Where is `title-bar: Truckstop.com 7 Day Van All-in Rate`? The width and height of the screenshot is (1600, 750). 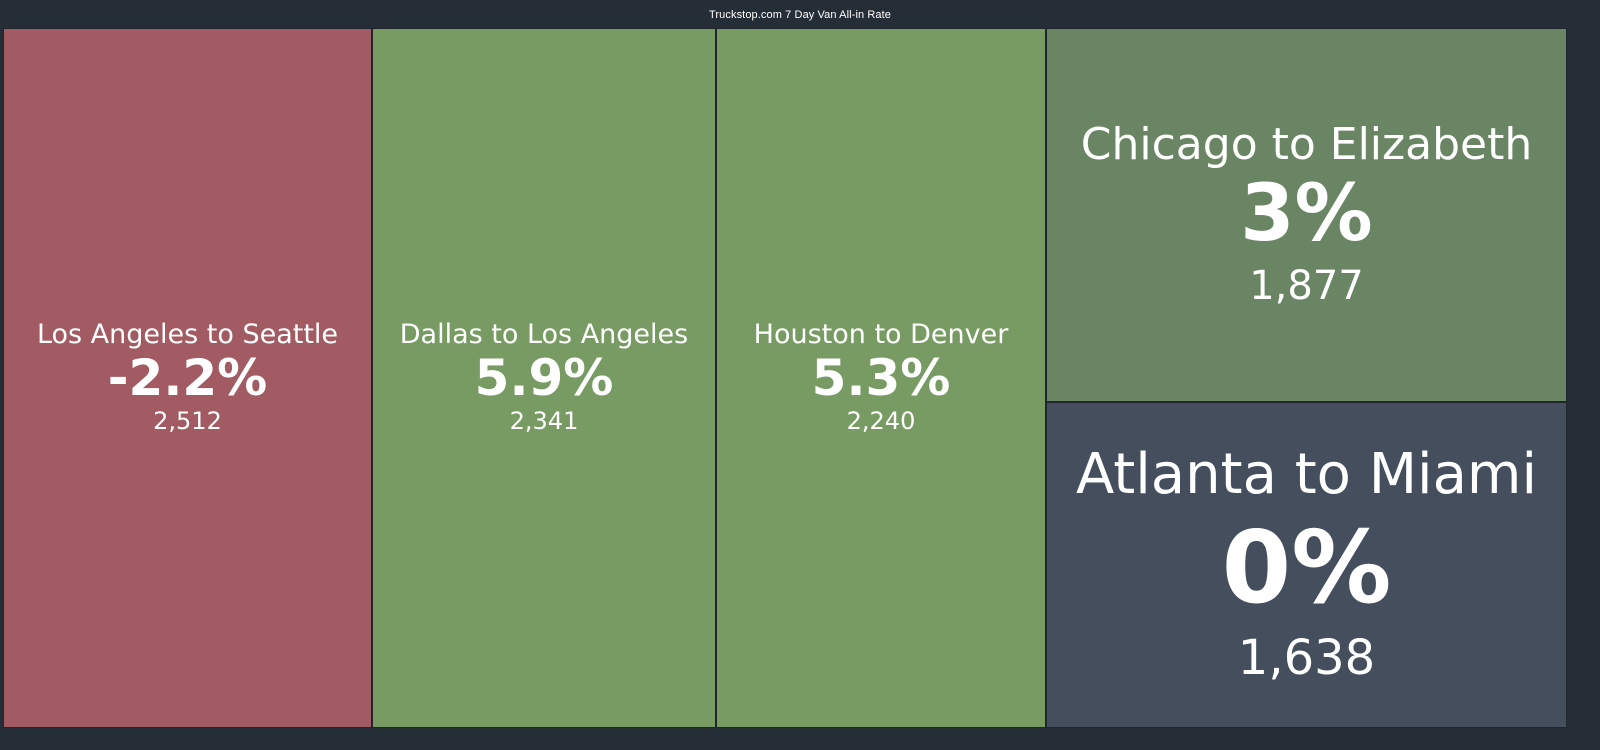 title-bar: Truckstop.com 7 Day Van All-in Rate is located at coordinates (800, 15).